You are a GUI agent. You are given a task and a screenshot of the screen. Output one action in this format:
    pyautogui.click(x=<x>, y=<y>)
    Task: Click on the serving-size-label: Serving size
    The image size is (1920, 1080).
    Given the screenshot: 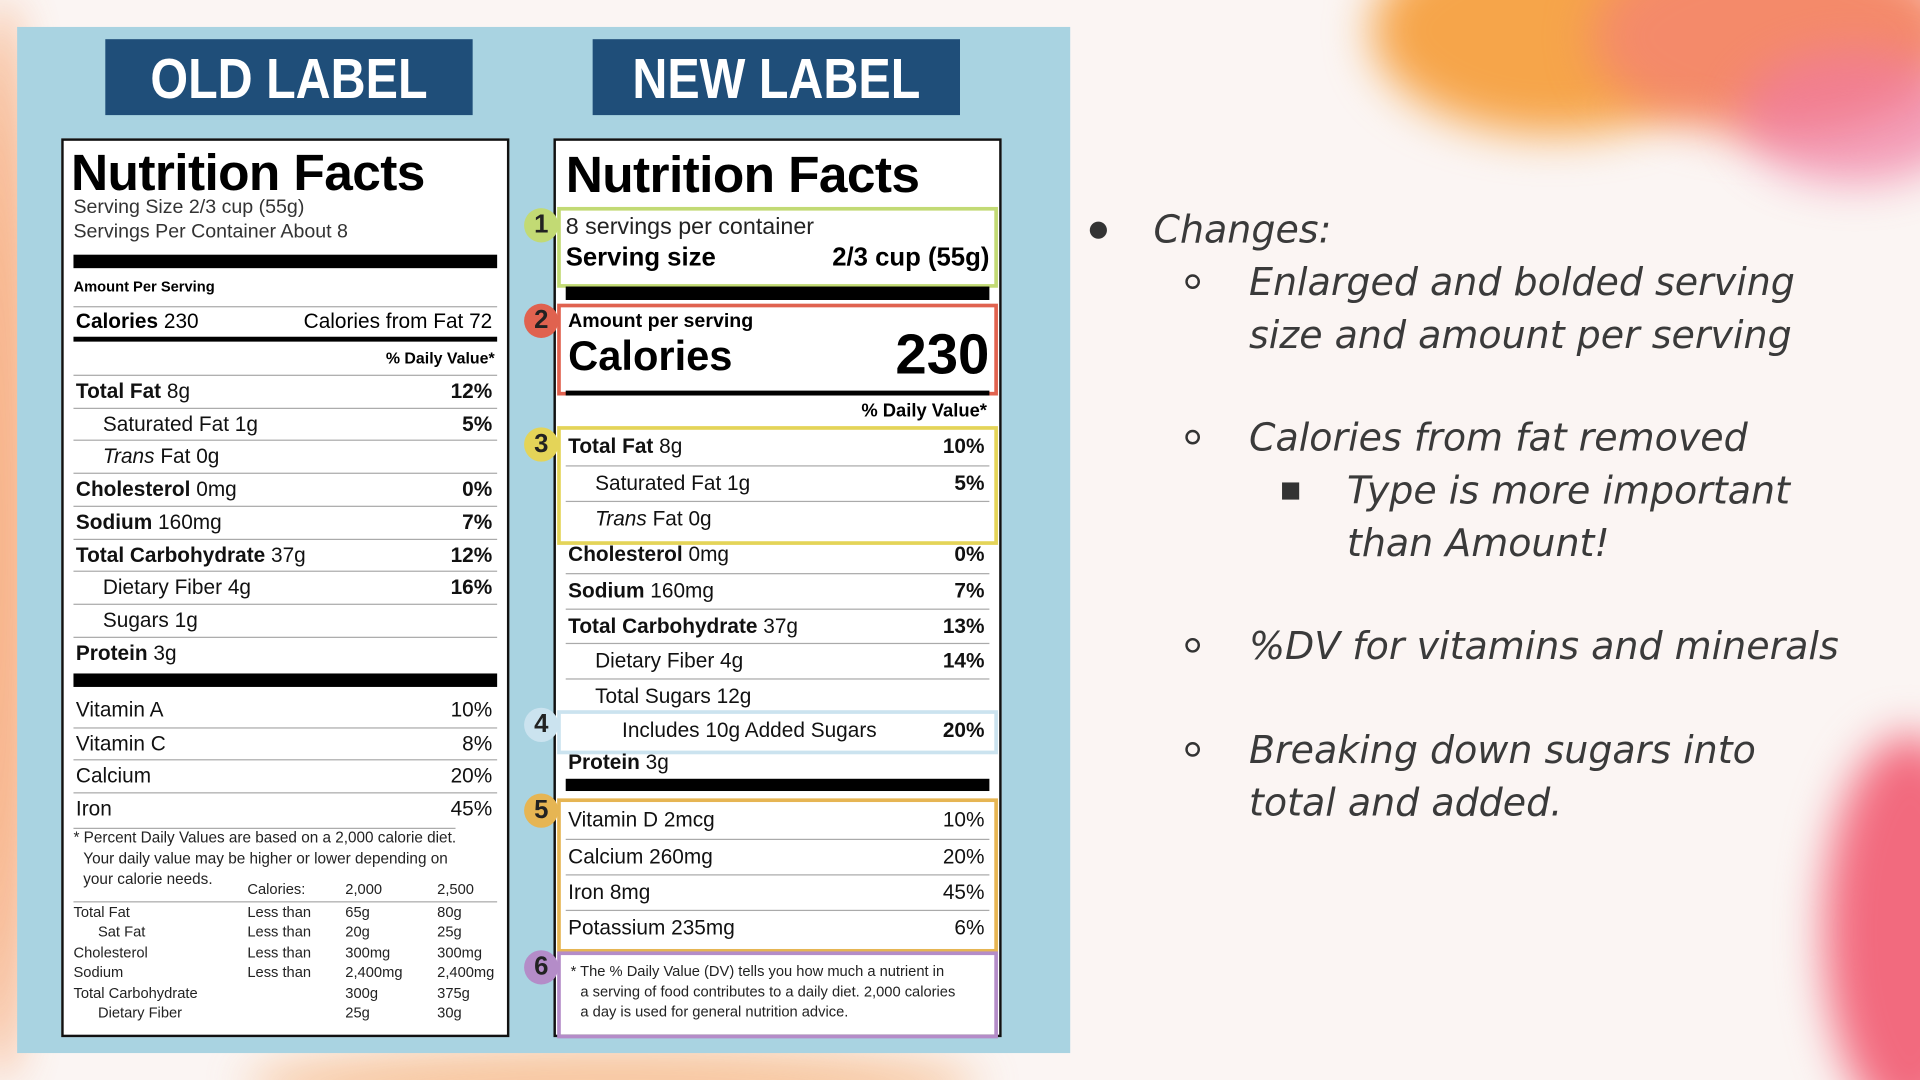 What is the action you would take?
    pyautogui.click(x=640, y=257)
    